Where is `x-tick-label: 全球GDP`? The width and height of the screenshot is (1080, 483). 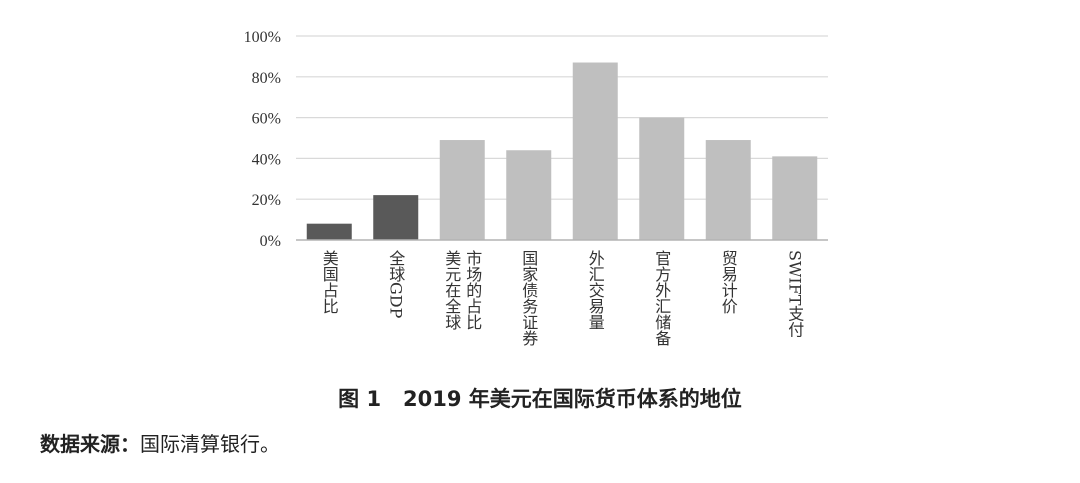
x-tick-label: 全球GDP is located at coordinates (395, 284).